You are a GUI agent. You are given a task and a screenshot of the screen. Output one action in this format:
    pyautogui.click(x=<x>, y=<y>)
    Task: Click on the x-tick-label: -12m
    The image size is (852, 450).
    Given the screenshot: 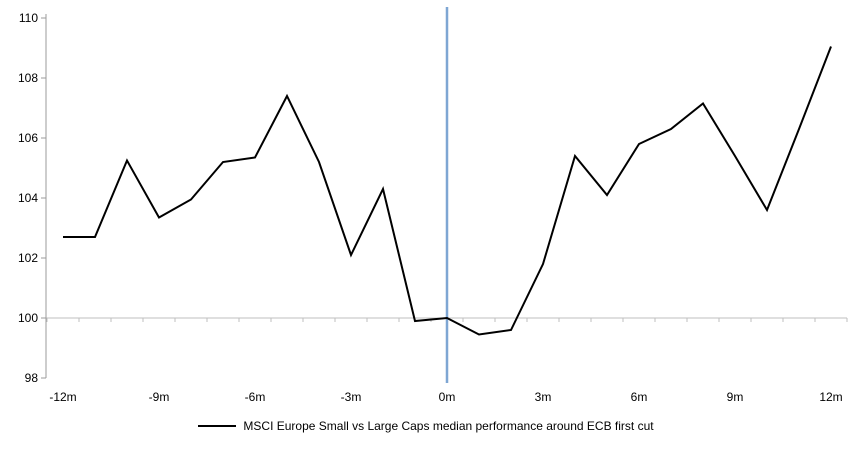 What is the action you would take?
    pyautogui.click(x=62, y=397)
    